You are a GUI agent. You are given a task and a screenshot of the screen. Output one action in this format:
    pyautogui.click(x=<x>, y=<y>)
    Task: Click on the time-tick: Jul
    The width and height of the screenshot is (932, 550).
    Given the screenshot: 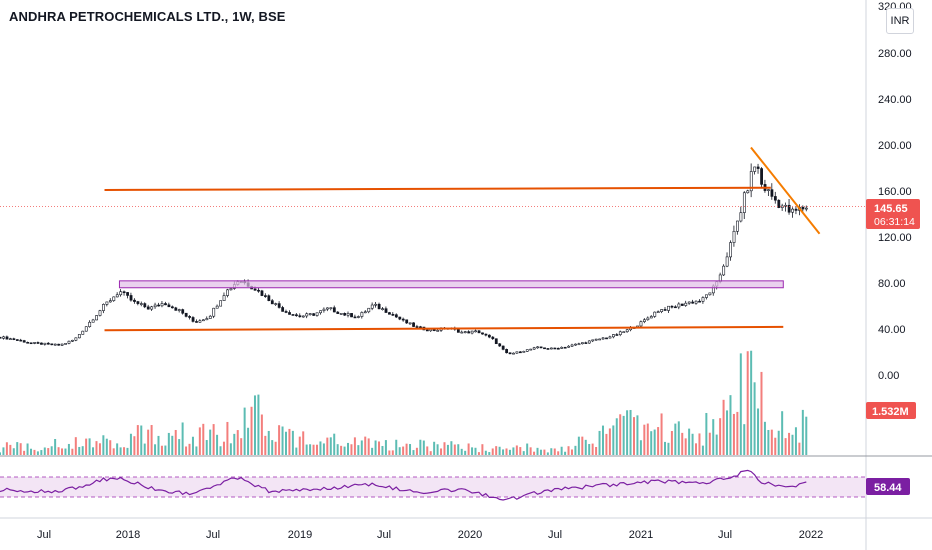 What is the action you would take?
    pyautogui.click(x=213, y=535)
    